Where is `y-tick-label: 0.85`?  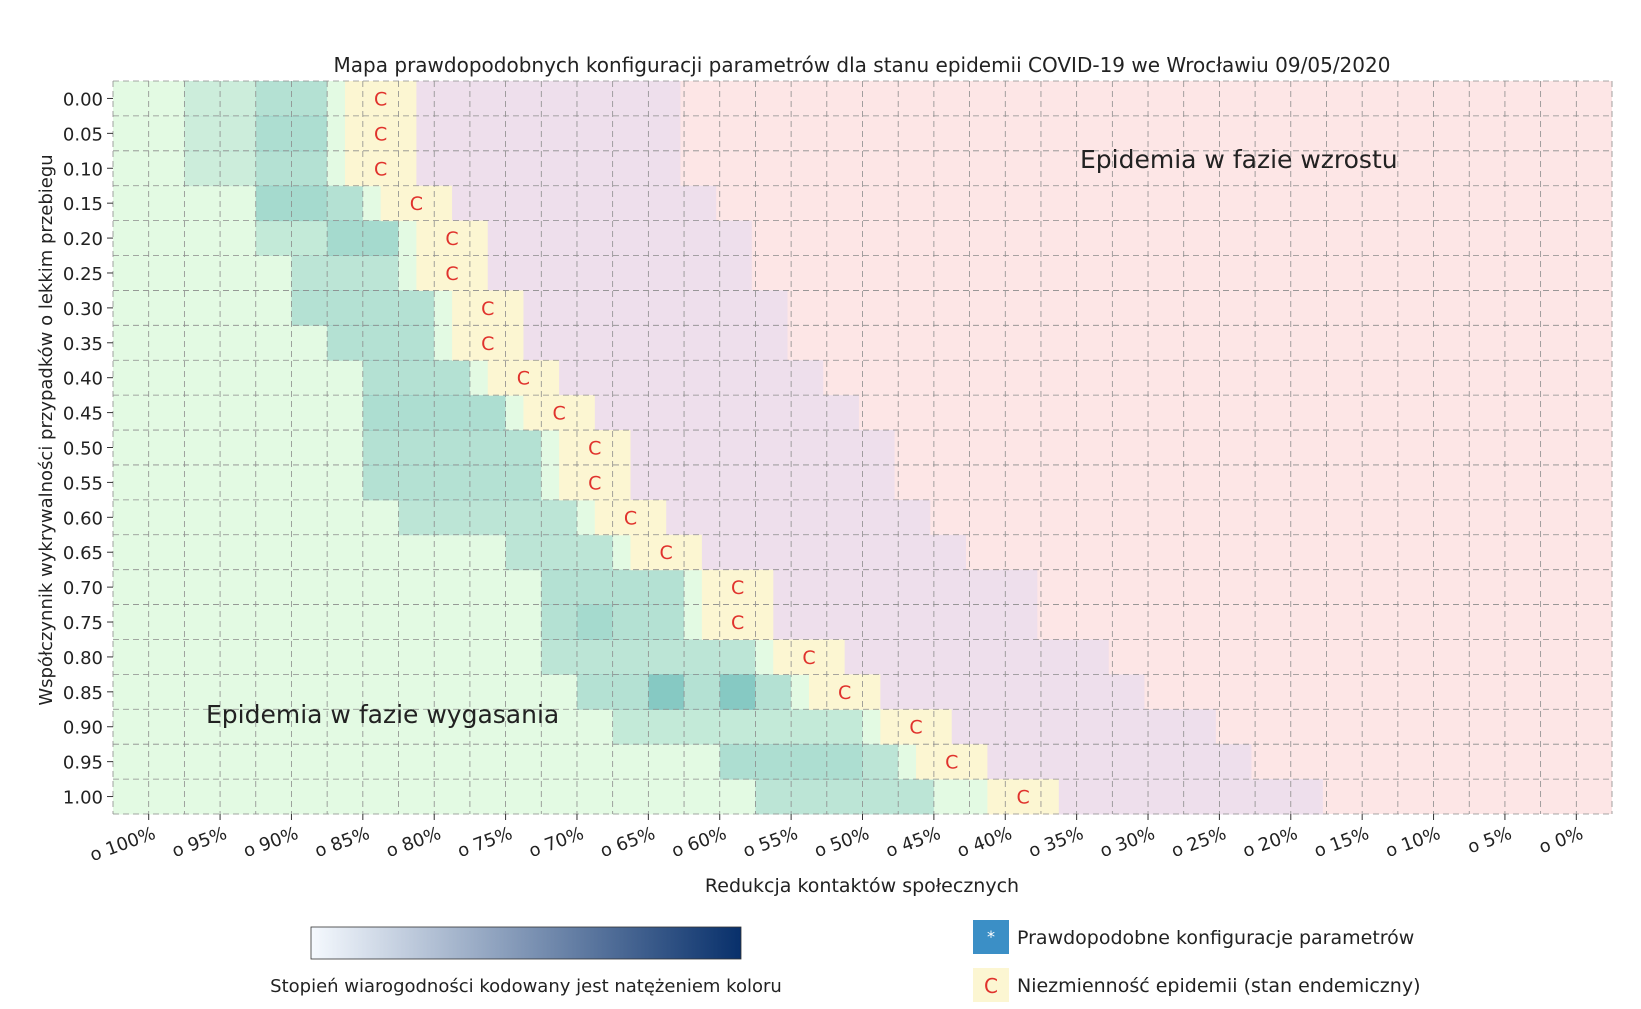
y-tick-label: 0.85 is located at coordinates (83, 693).